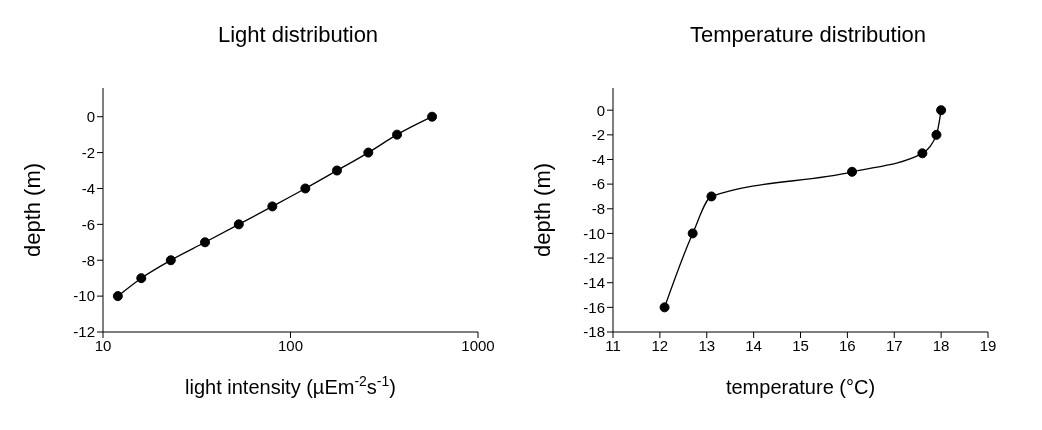 This screenshot has width=1042, height=430. Describe the element at coordinates (613, 345) in the screenshot. I see `x-tick-label: 11` at that location.